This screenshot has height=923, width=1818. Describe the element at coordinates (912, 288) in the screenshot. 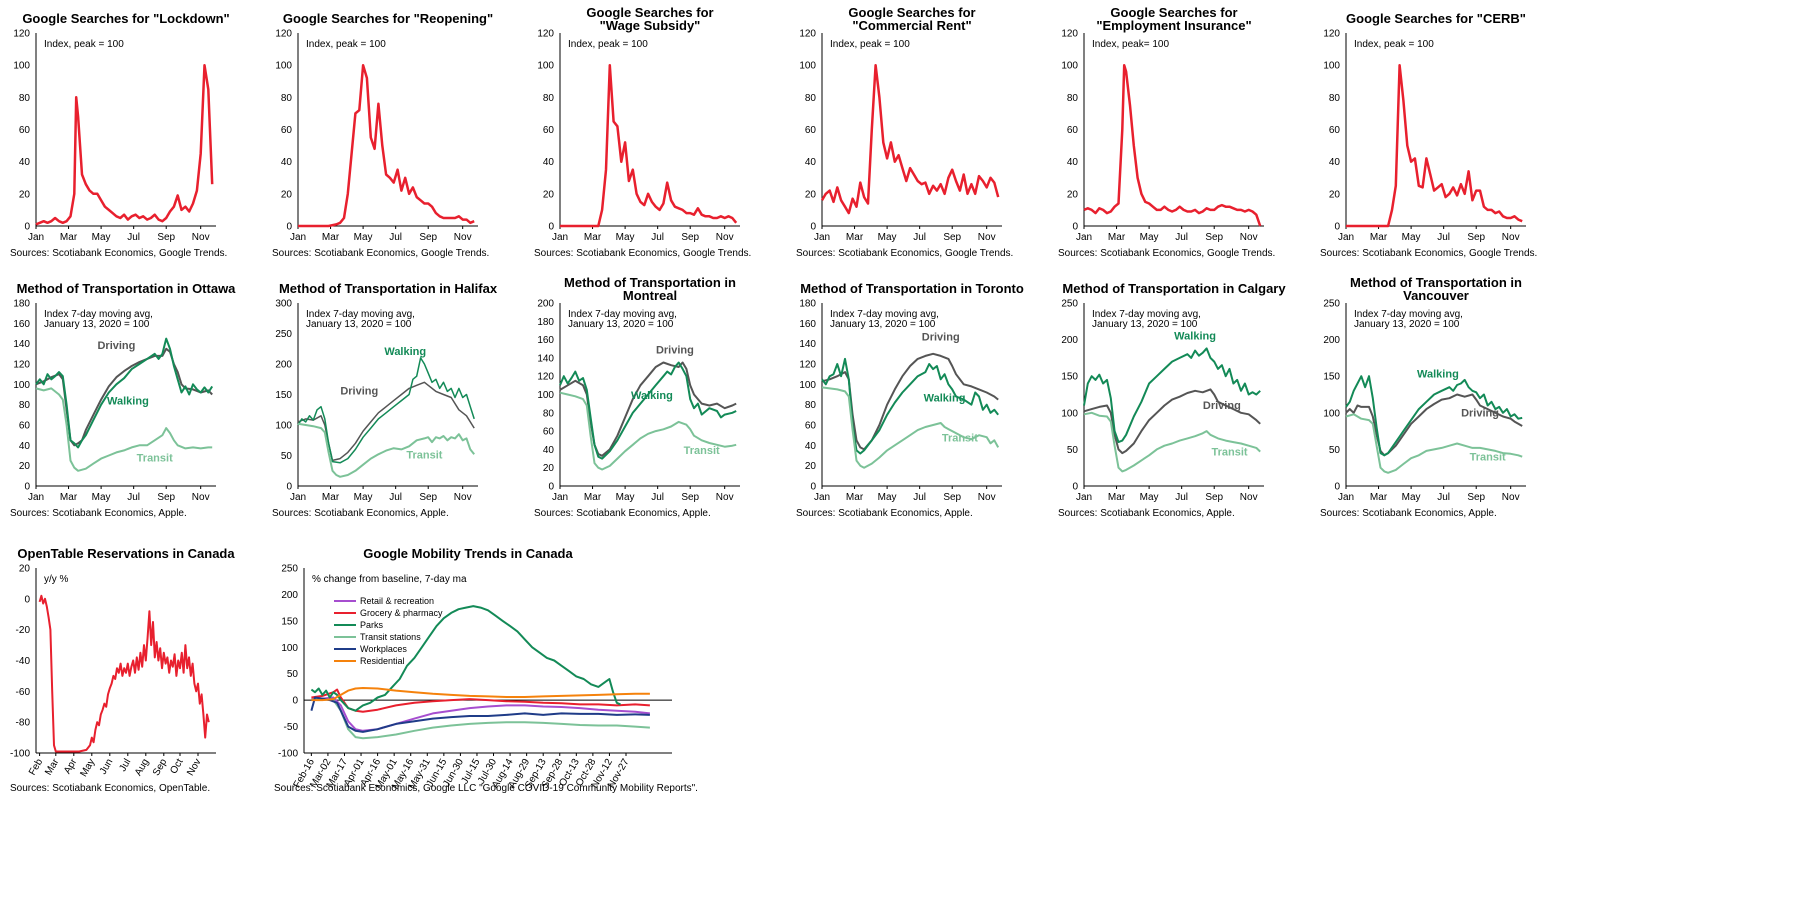

I see `chart-title: Method of Transportation in Toronto` at that location.